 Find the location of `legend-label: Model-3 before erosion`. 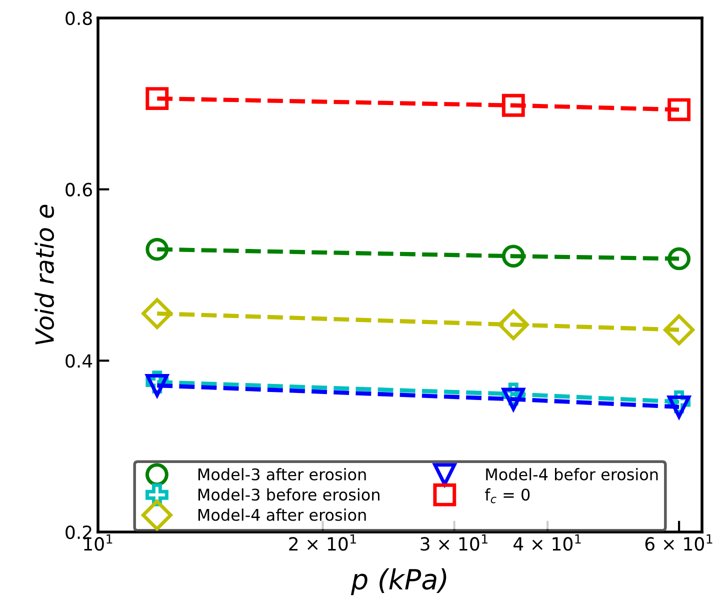

legend-label: Model-3 before erosion is located at coordinates (289, 494).